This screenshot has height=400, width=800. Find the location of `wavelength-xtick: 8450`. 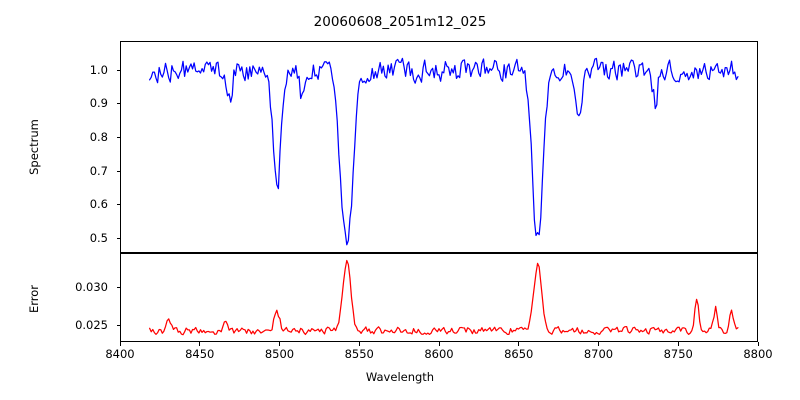

wavelength-xtick: 8450 is located at coordinates (200, 354).